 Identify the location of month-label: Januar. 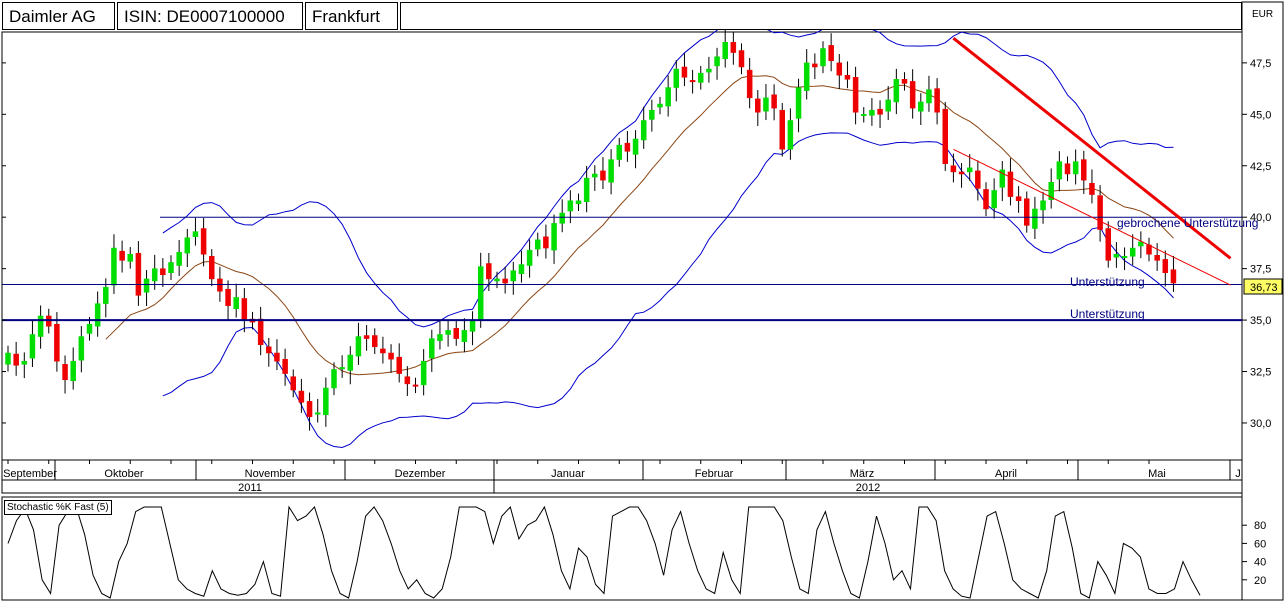
(568, 474).